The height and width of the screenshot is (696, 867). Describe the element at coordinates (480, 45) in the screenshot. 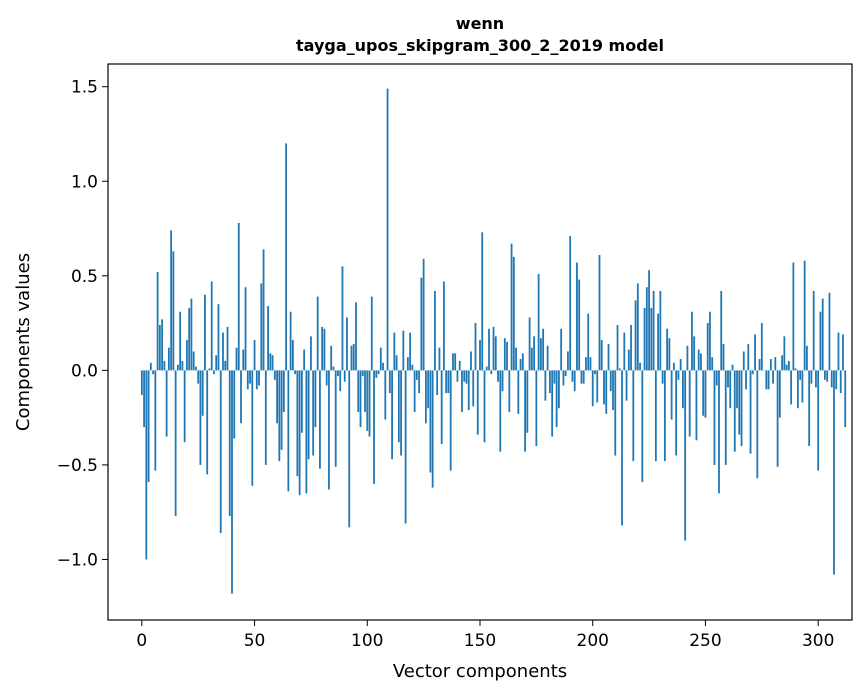

I see `chart-title-line-2: tayga_upos_skipgram_300_2_2019 model` at that location.